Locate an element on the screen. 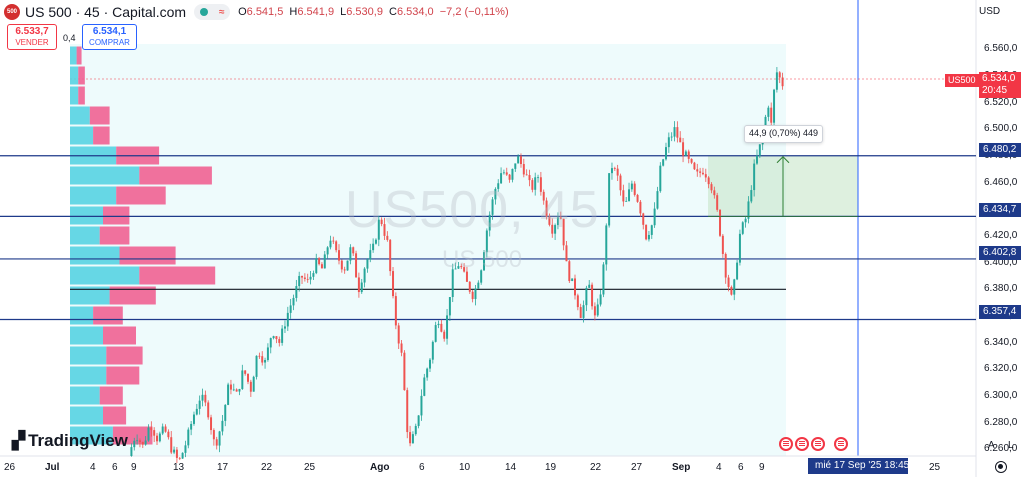  high-label: H is located at coordinates (293, 12).